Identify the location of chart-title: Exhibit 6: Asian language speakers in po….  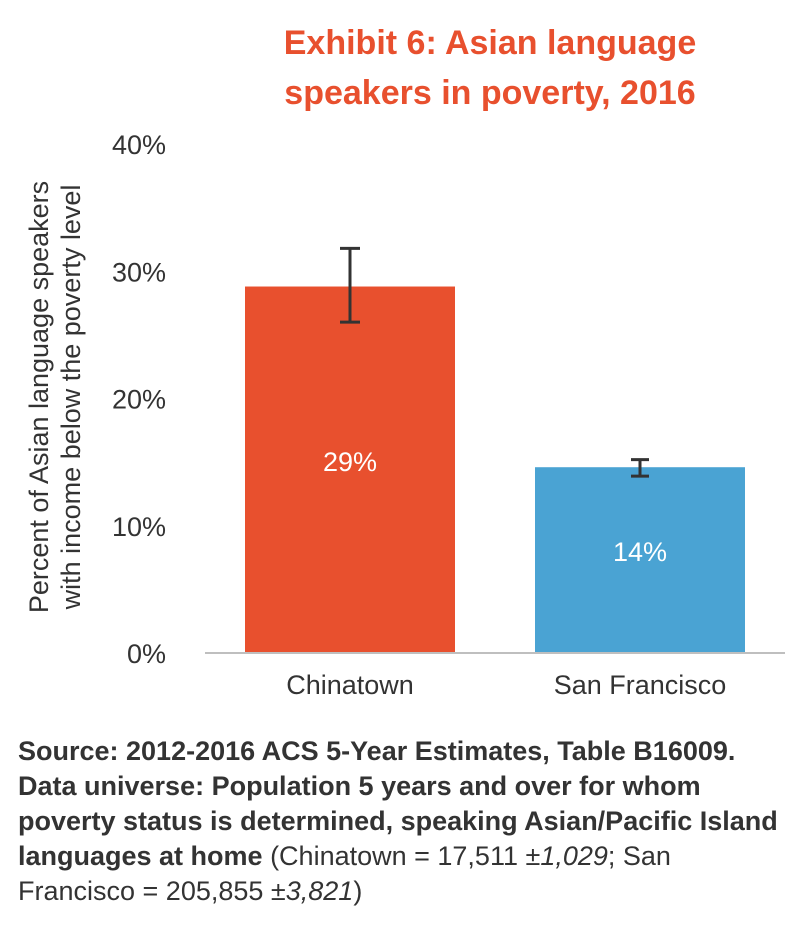
(490, 68).